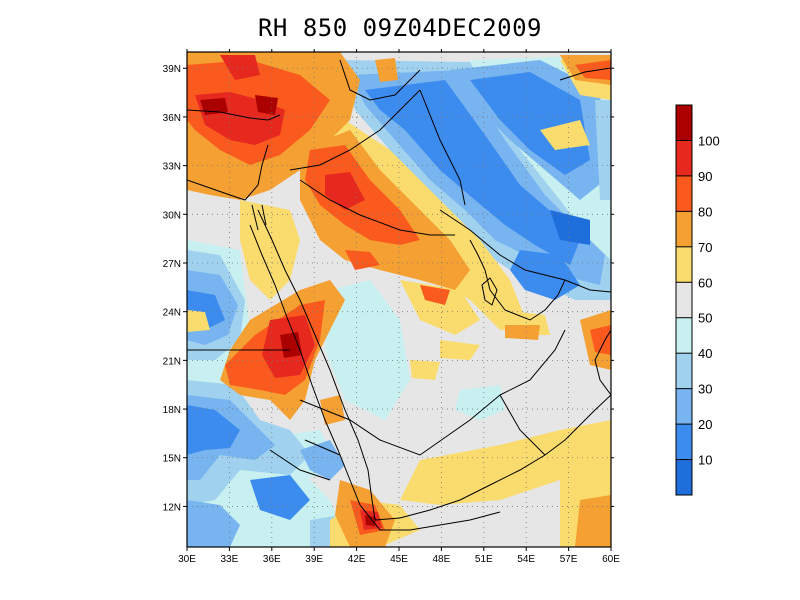 The width and height of the screenshot is (800, 600). Describe the element at coordinates (172, 215) in the screenshot. I see `lat-tick-label: 30N` at that location.